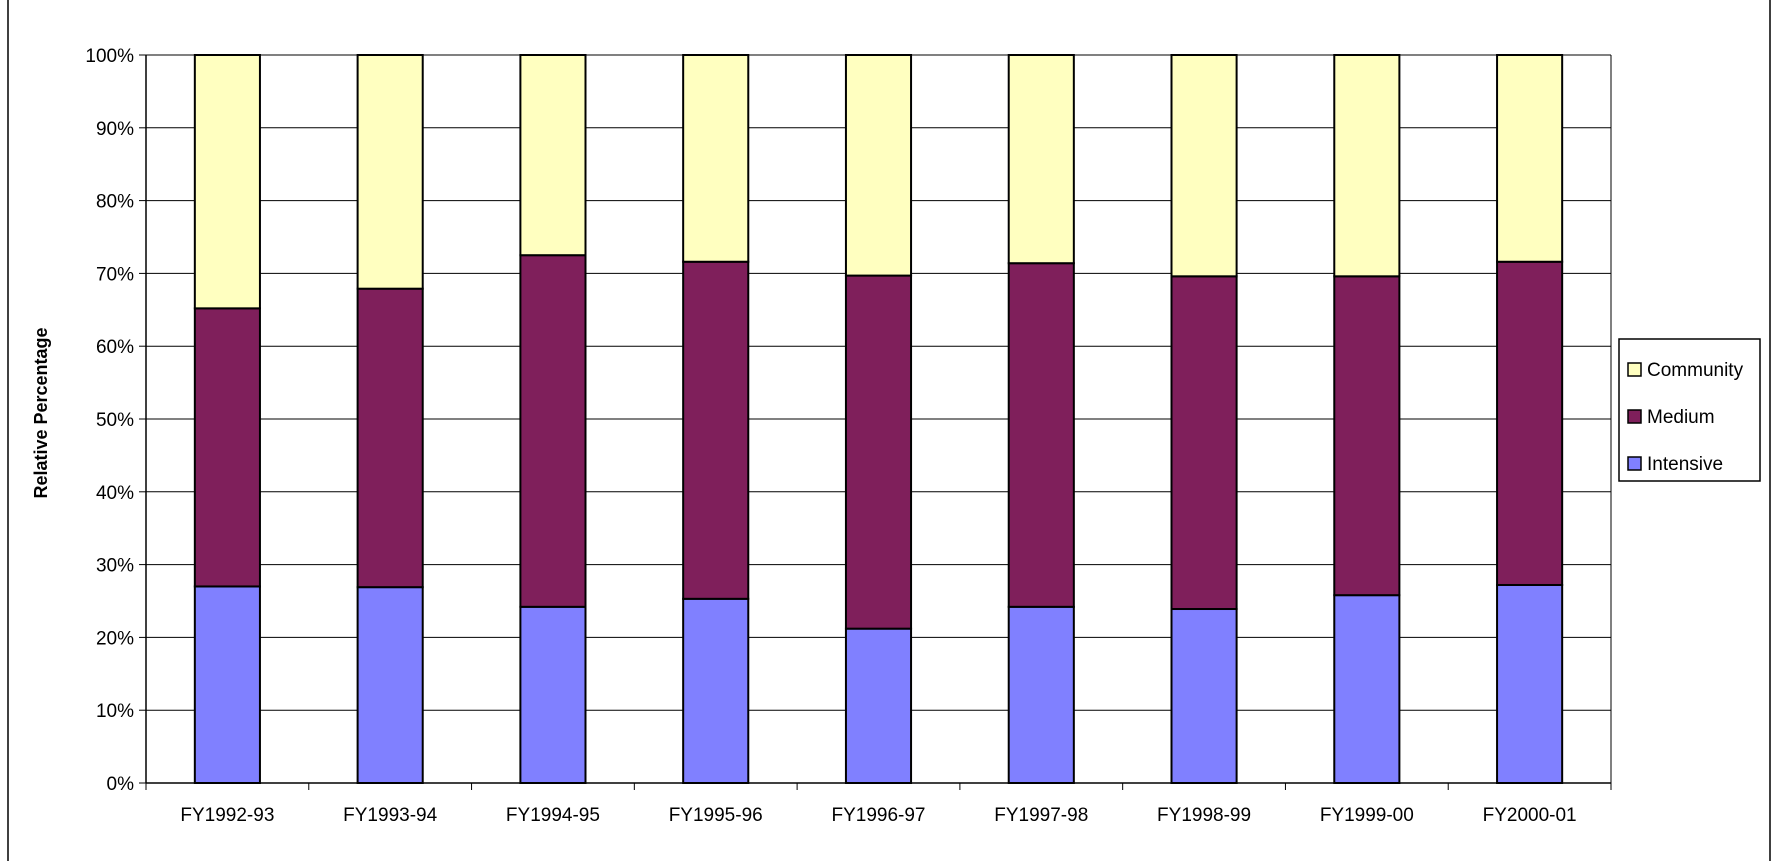  I want to click on legend-label-medium: Medium, so click(1681, 417).